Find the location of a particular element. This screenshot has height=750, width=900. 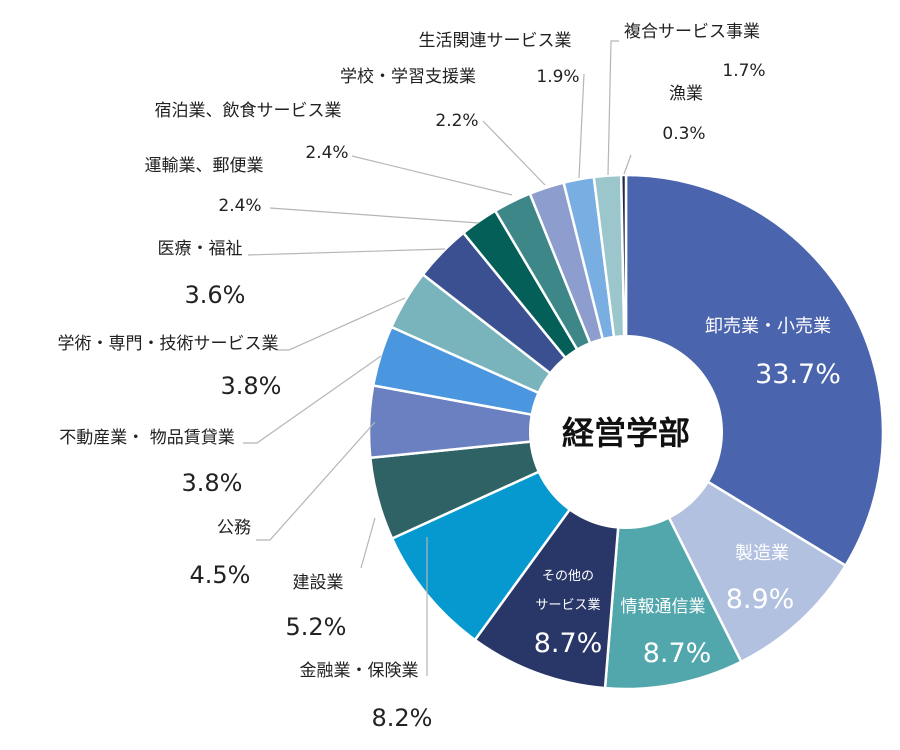

slice-label-13: 生活関連サービス業 is located at coordinates (495, 41).